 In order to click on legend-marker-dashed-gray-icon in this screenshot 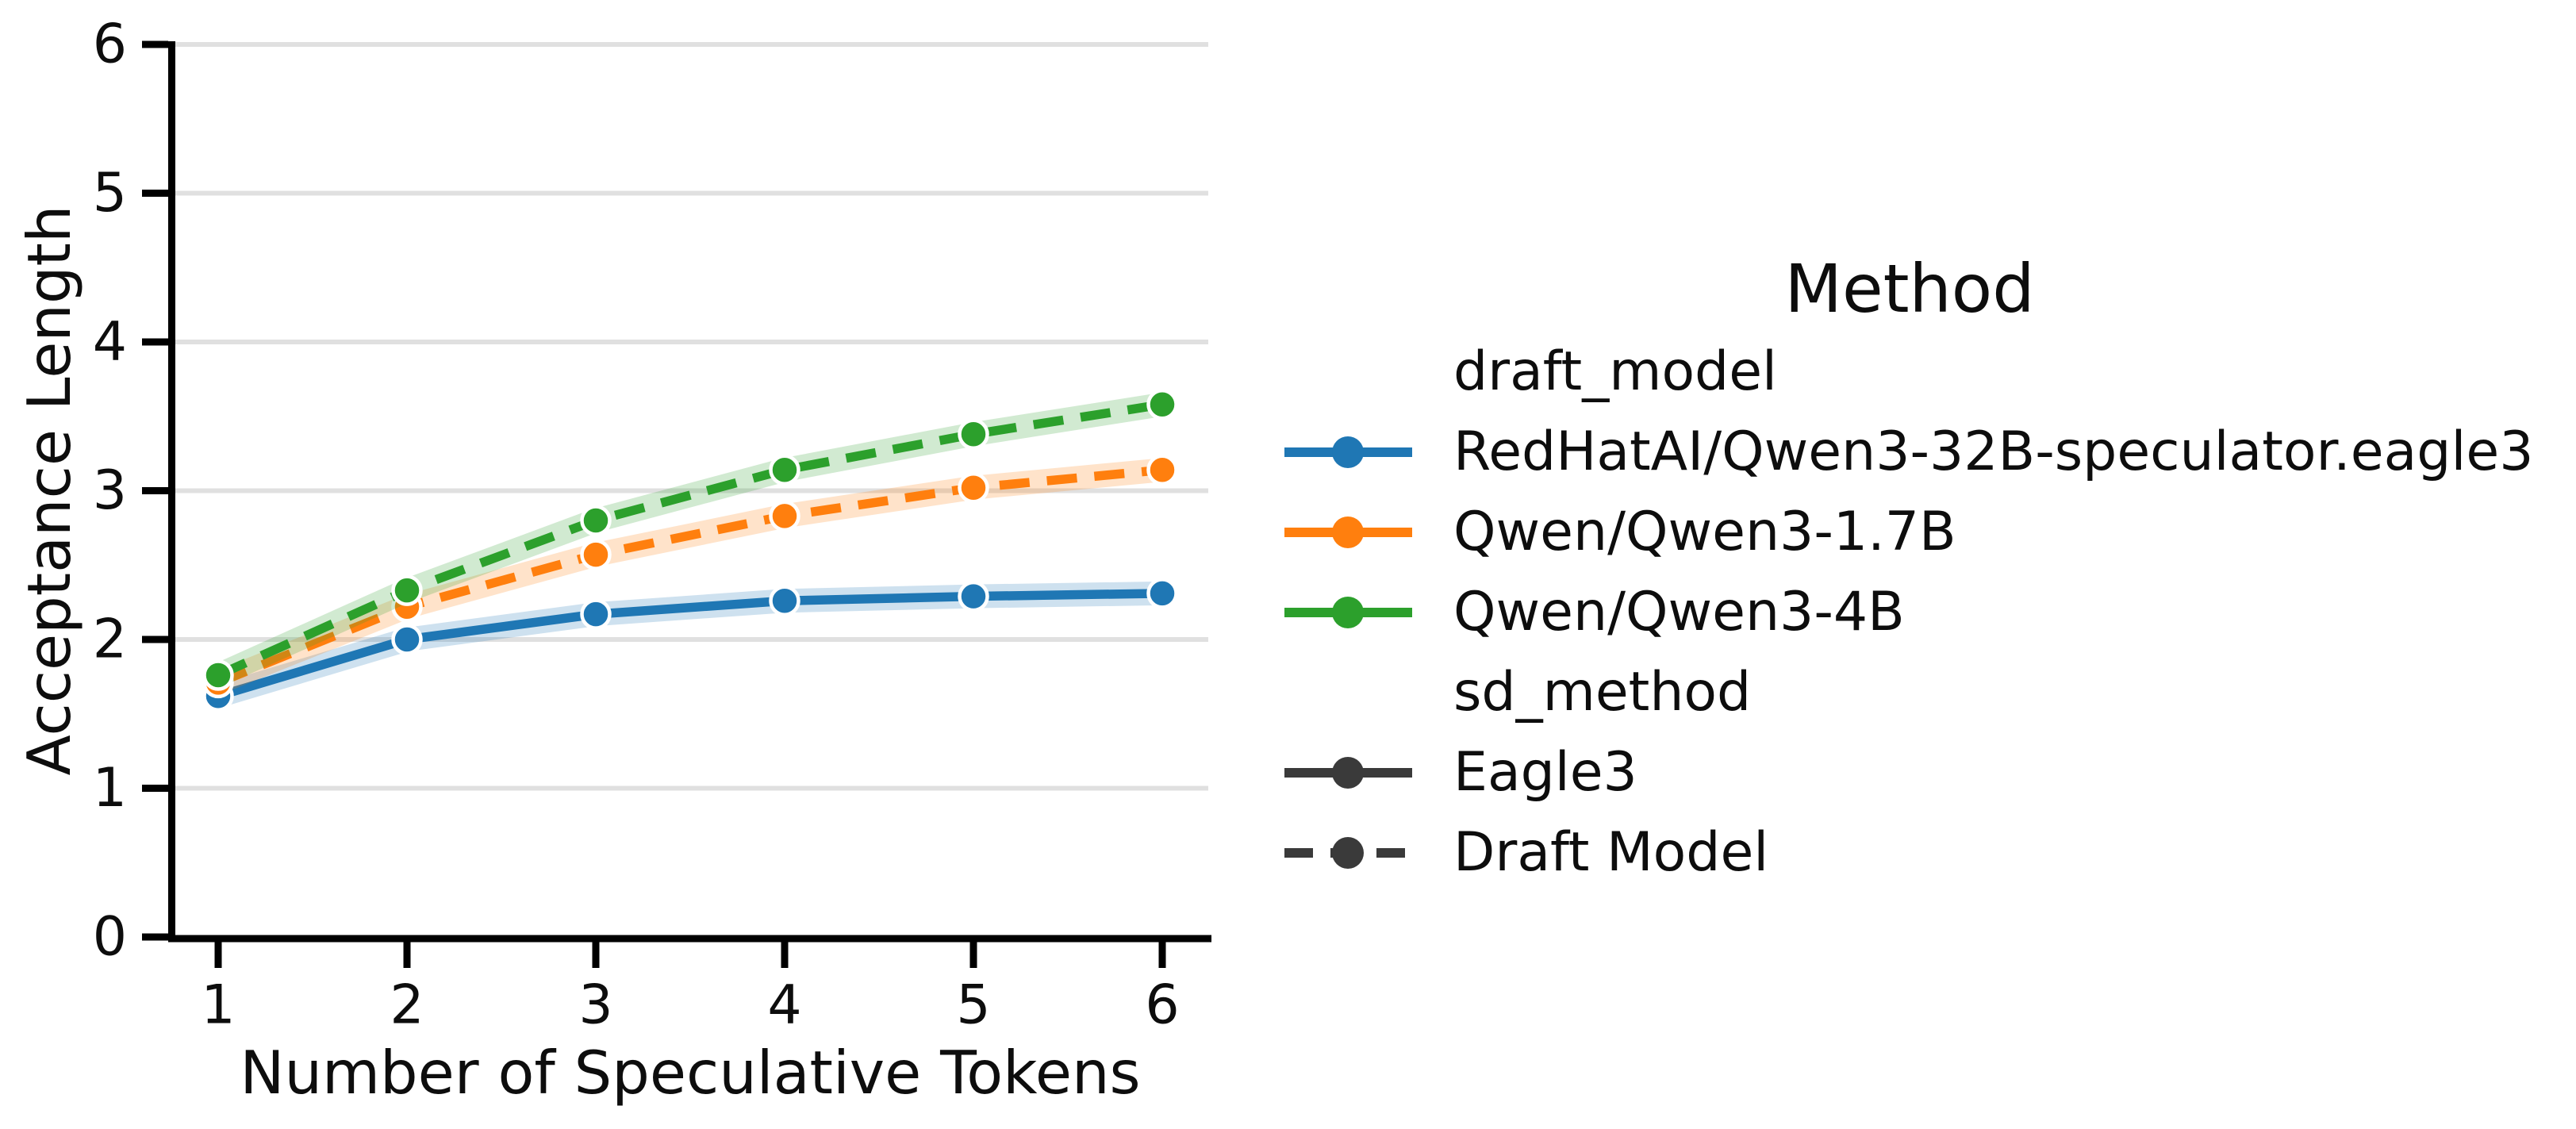, I will do `click(1348, 852)`.